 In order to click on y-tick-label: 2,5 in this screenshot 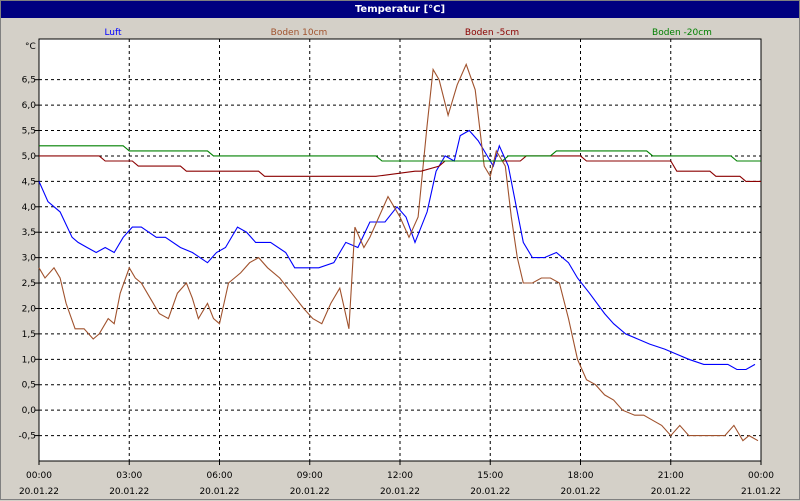, I will do `click(29, 284)`.